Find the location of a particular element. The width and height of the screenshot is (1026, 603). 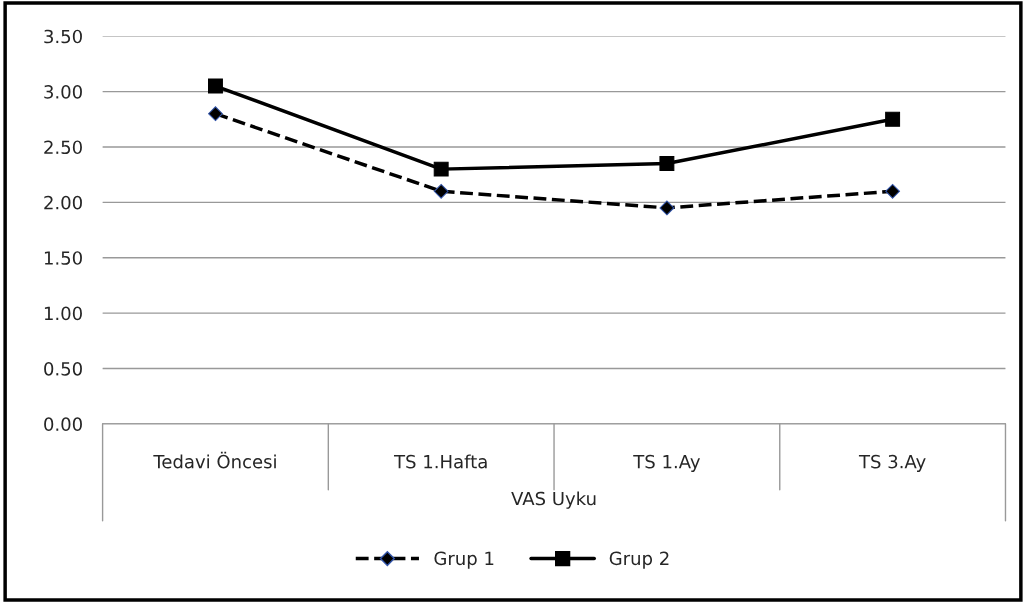

y-tick-label: 0.00 is located at coordinates (63, 424).